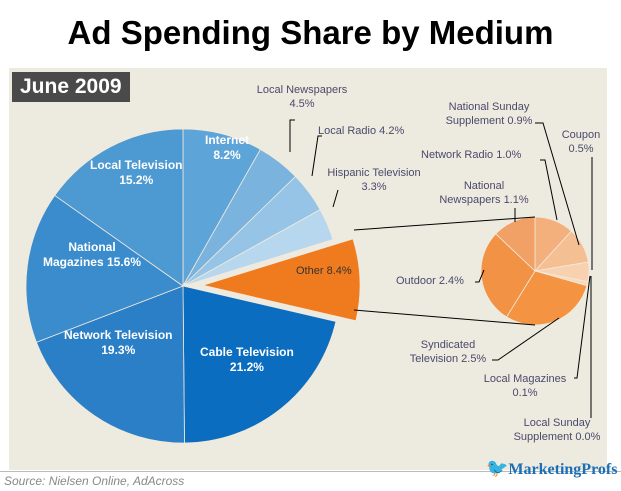  Describe the element at coordinates (471, 155) in the screenshot. I see `label-network-radio: Network Radio 1.0%` at that location.